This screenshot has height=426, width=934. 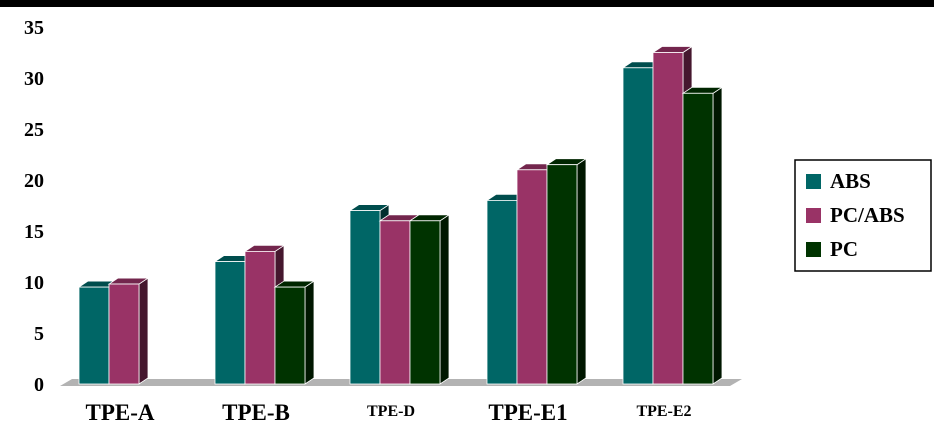 What do you see at coordinates (813, 249) in the screenshot?
I see `legend-swatch-pc` at bounding box center [813, 249].